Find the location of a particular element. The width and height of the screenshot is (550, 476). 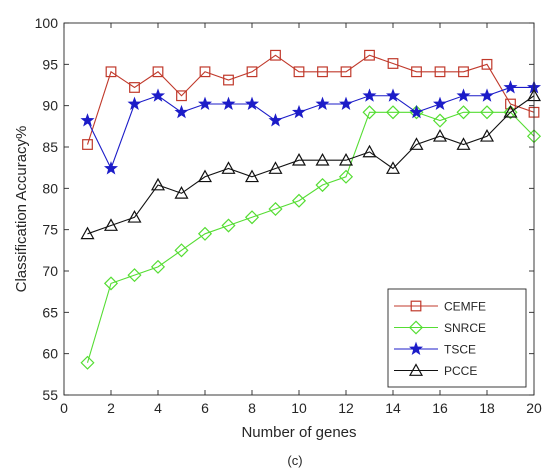

x-tick-label: 14 is located at coordinates (393, 408).